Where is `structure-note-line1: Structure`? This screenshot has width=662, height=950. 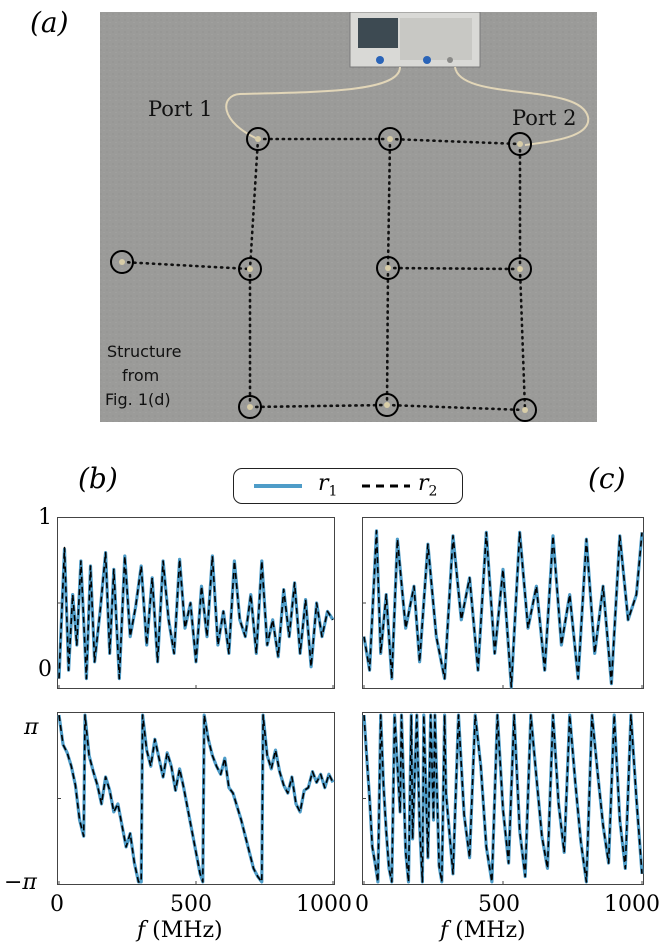 structure-note-line1: Structure is located at coordinates (144, 351).